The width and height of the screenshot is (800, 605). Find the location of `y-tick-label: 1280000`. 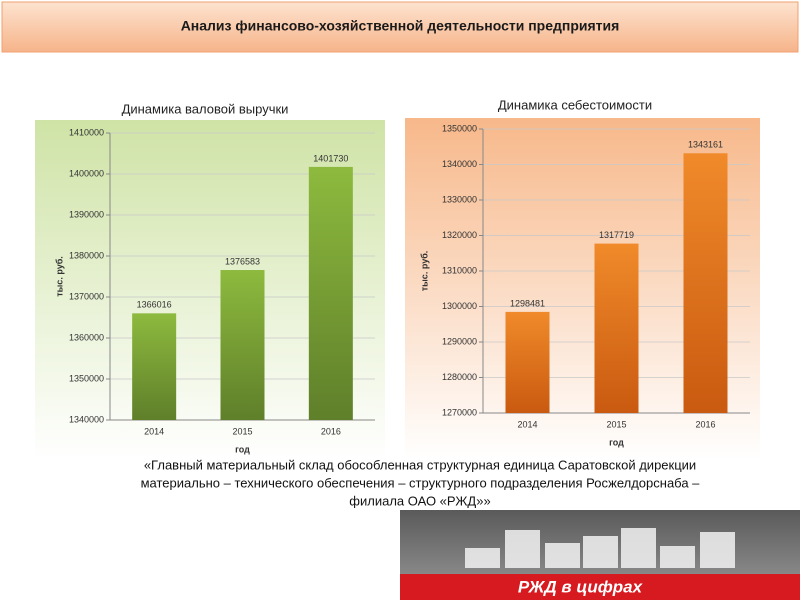

y-tick-label: 1280000 is located at coordinates (459, 377).